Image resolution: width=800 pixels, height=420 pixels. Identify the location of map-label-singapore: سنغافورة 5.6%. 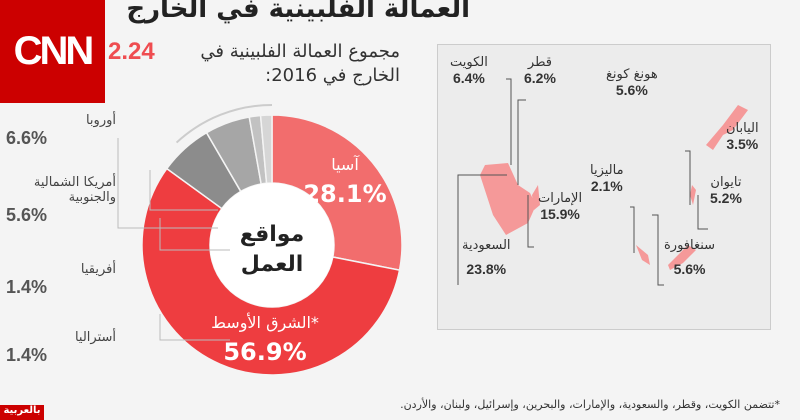
(689, 254).